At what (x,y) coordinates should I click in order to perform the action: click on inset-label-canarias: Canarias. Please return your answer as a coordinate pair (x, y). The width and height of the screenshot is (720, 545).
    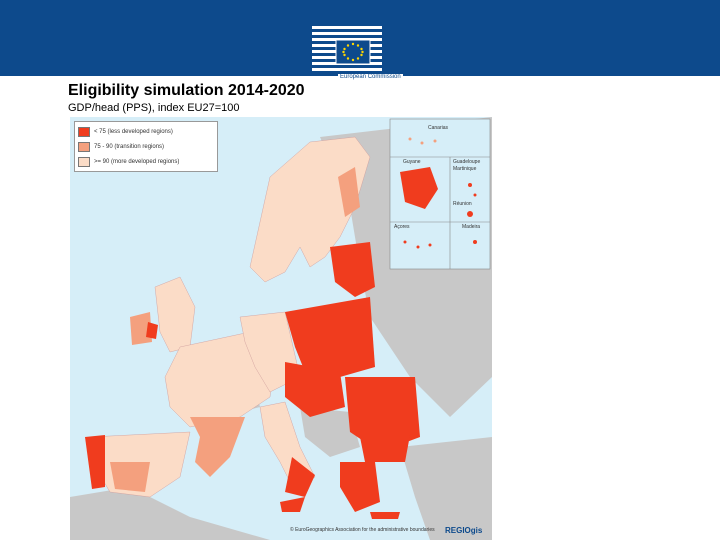
    Looking at the image, I should click on (438, 128).